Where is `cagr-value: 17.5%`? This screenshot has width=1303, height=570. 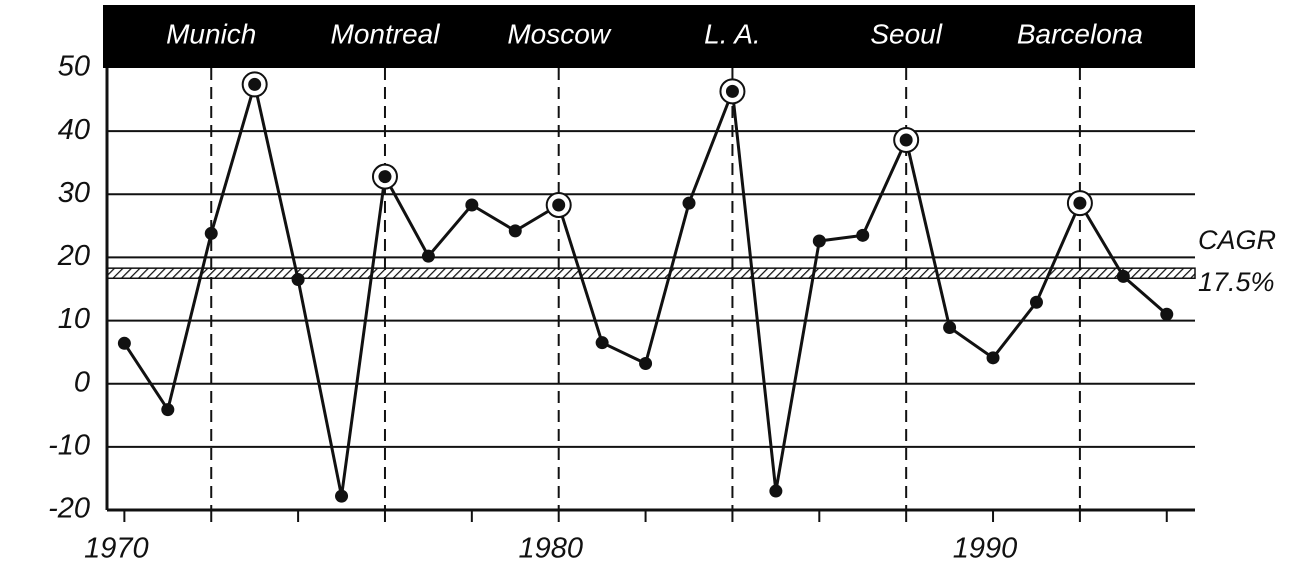
cagr-value: 17.5% is located at coordinates (1236, 282).